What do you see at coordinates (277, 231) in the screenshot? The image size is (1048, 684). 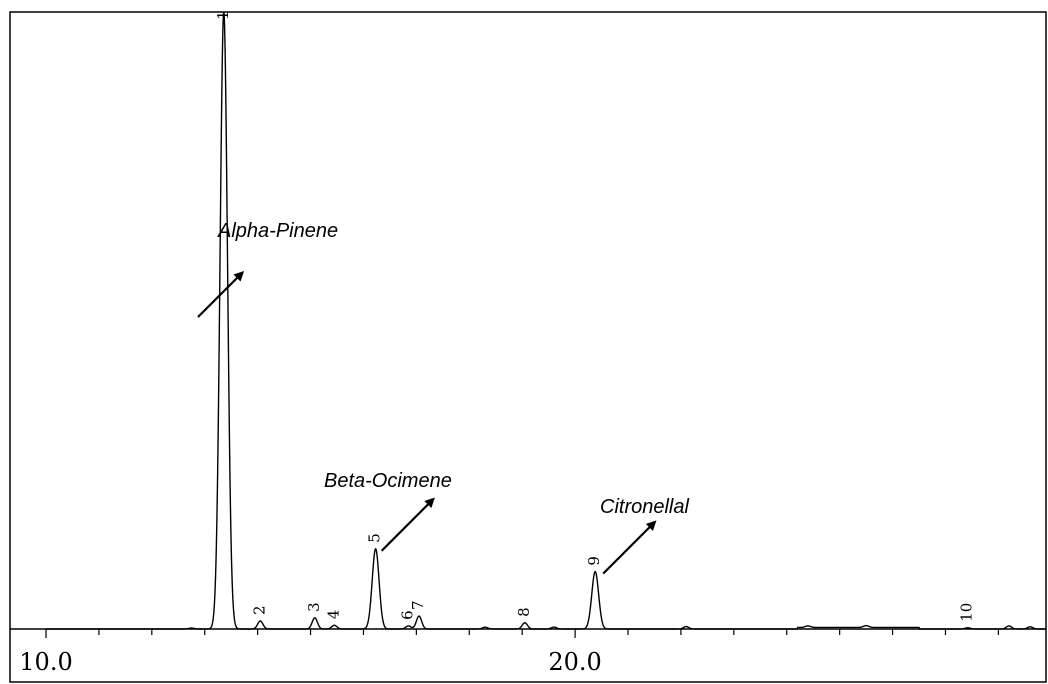 I see `annotation-label: Alpha-Pinene` at bounding box center [277, 231].